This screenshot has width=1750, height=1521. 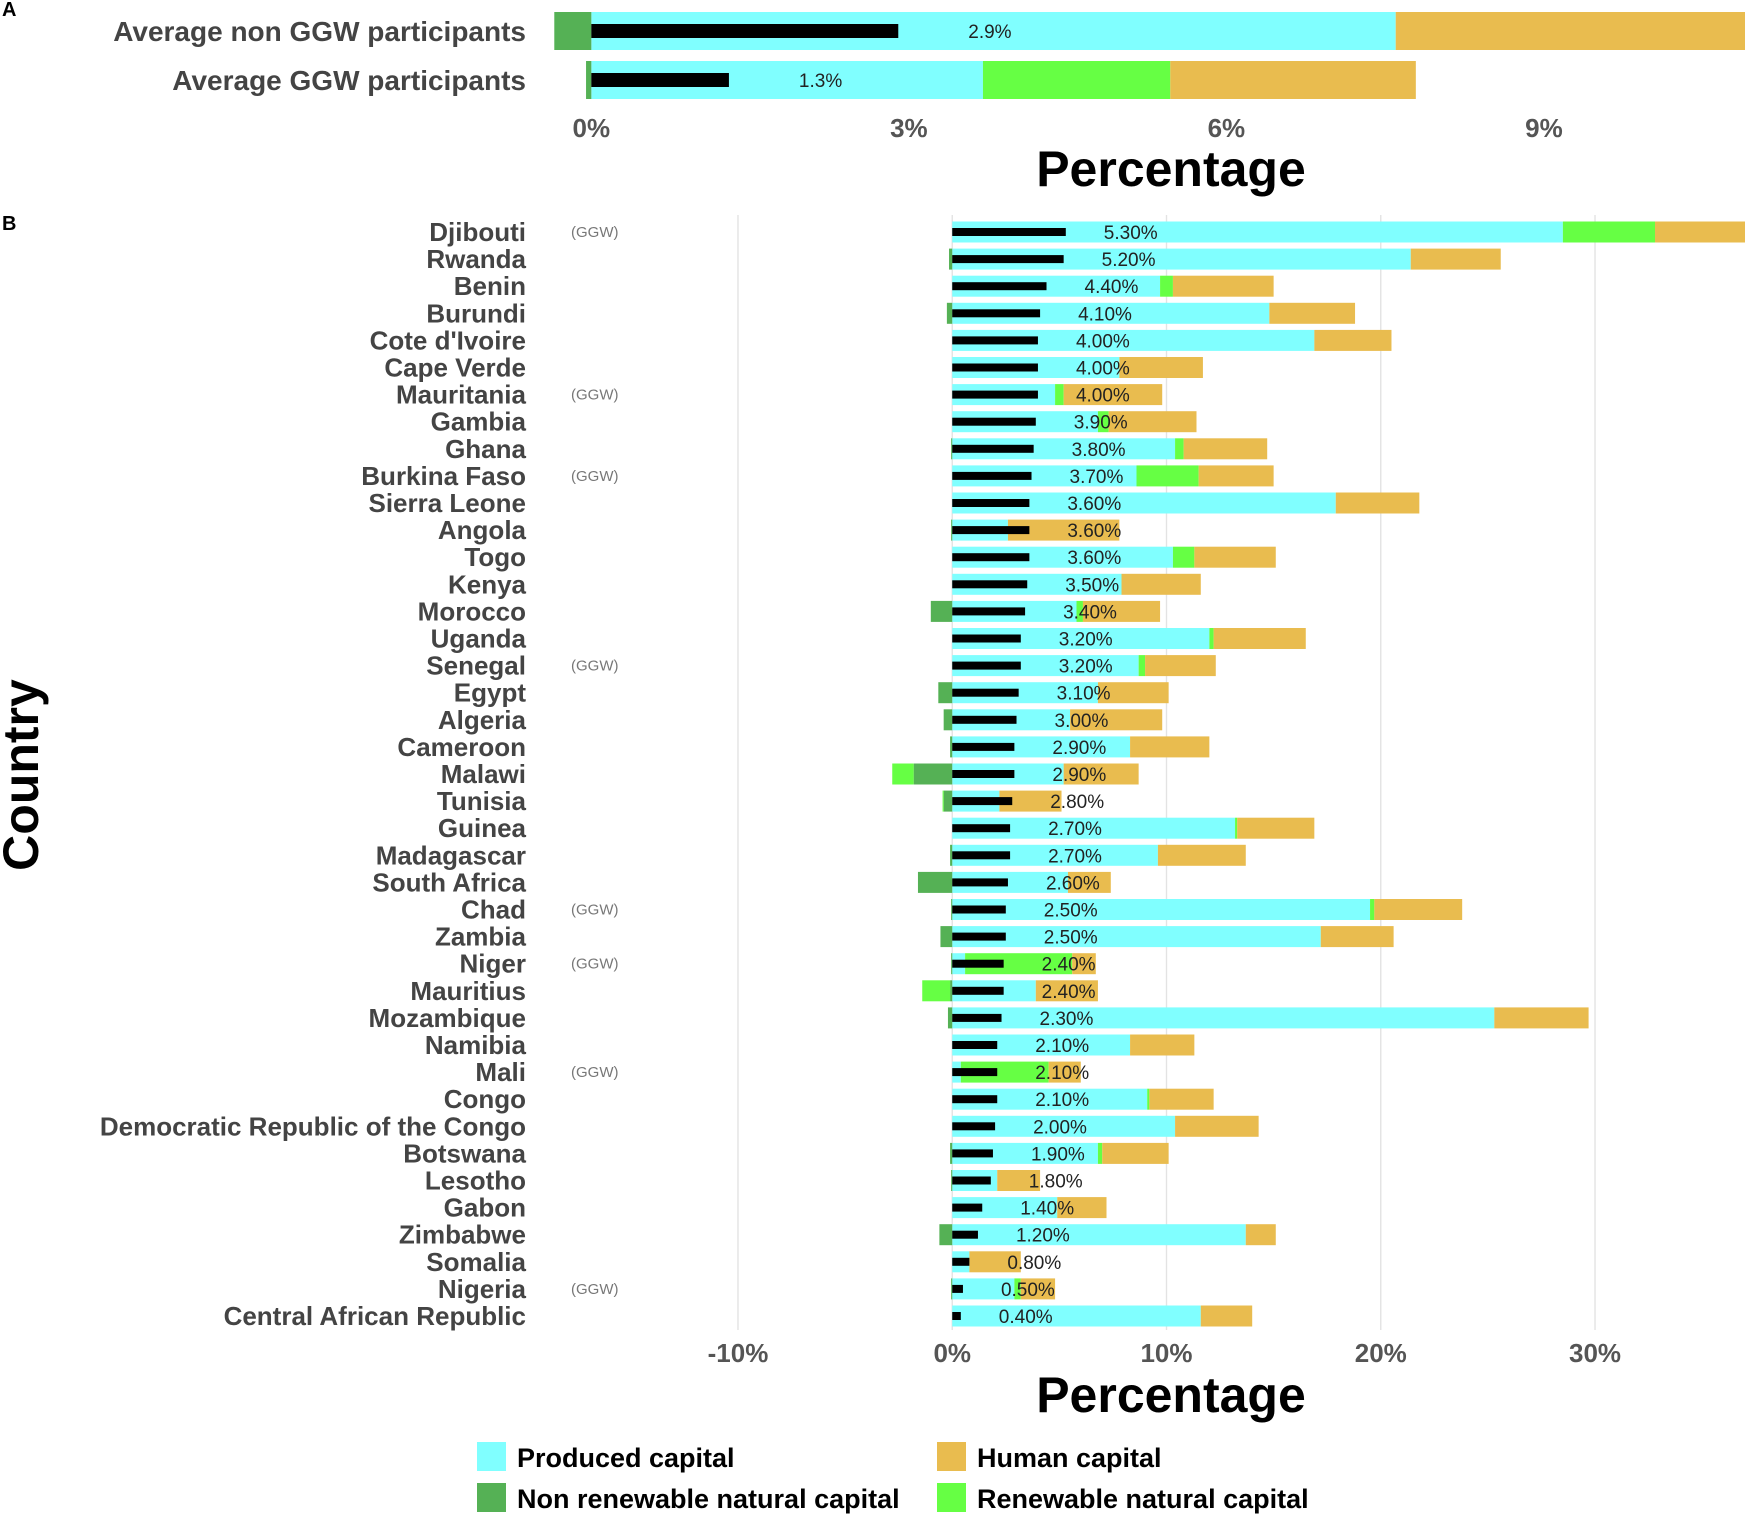 What do you see at coordinates (708, 1499) in the screenshot?
I see `legend-label-non-renewable-natural-capital: Non renewable natural capital` at bounding box center [708, 1499].